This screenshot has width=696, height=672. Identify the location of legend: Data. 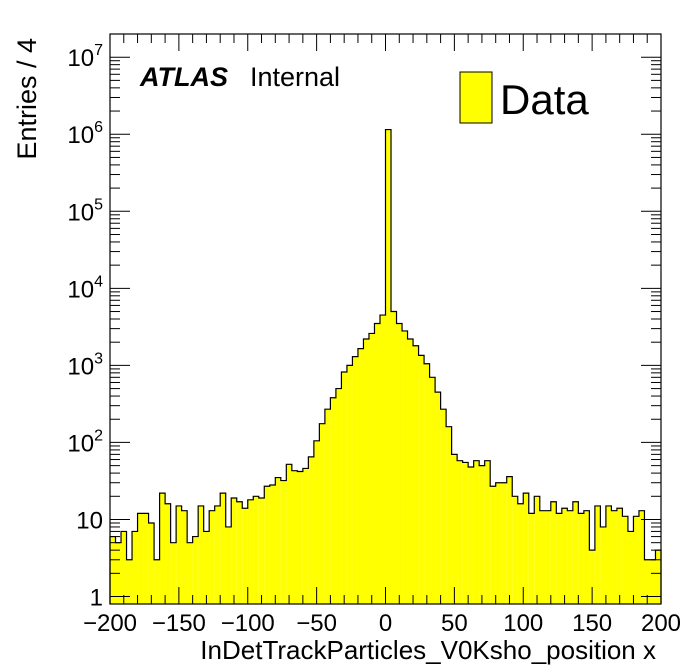
(524, 97).